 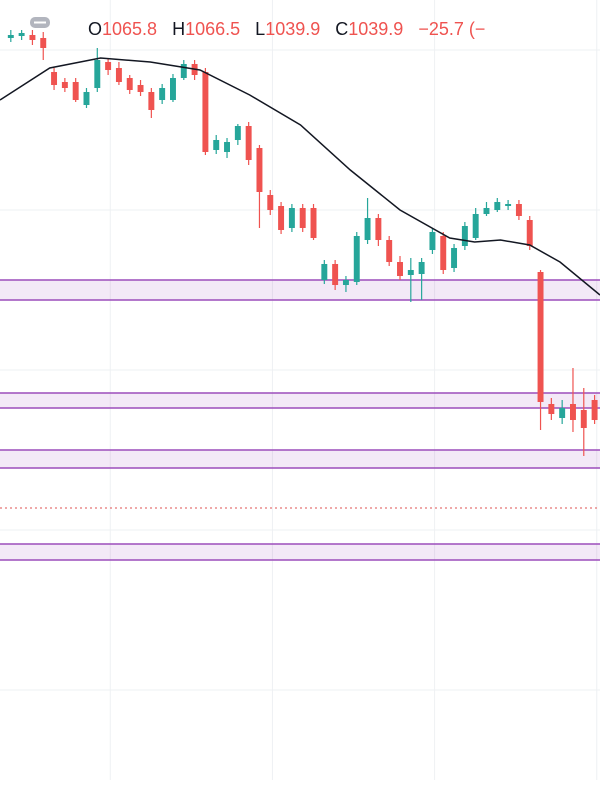 What do you see at coordinates (40, 22) in the screenshot?
I see `collapse-icon` at bounding box center [40, 22].